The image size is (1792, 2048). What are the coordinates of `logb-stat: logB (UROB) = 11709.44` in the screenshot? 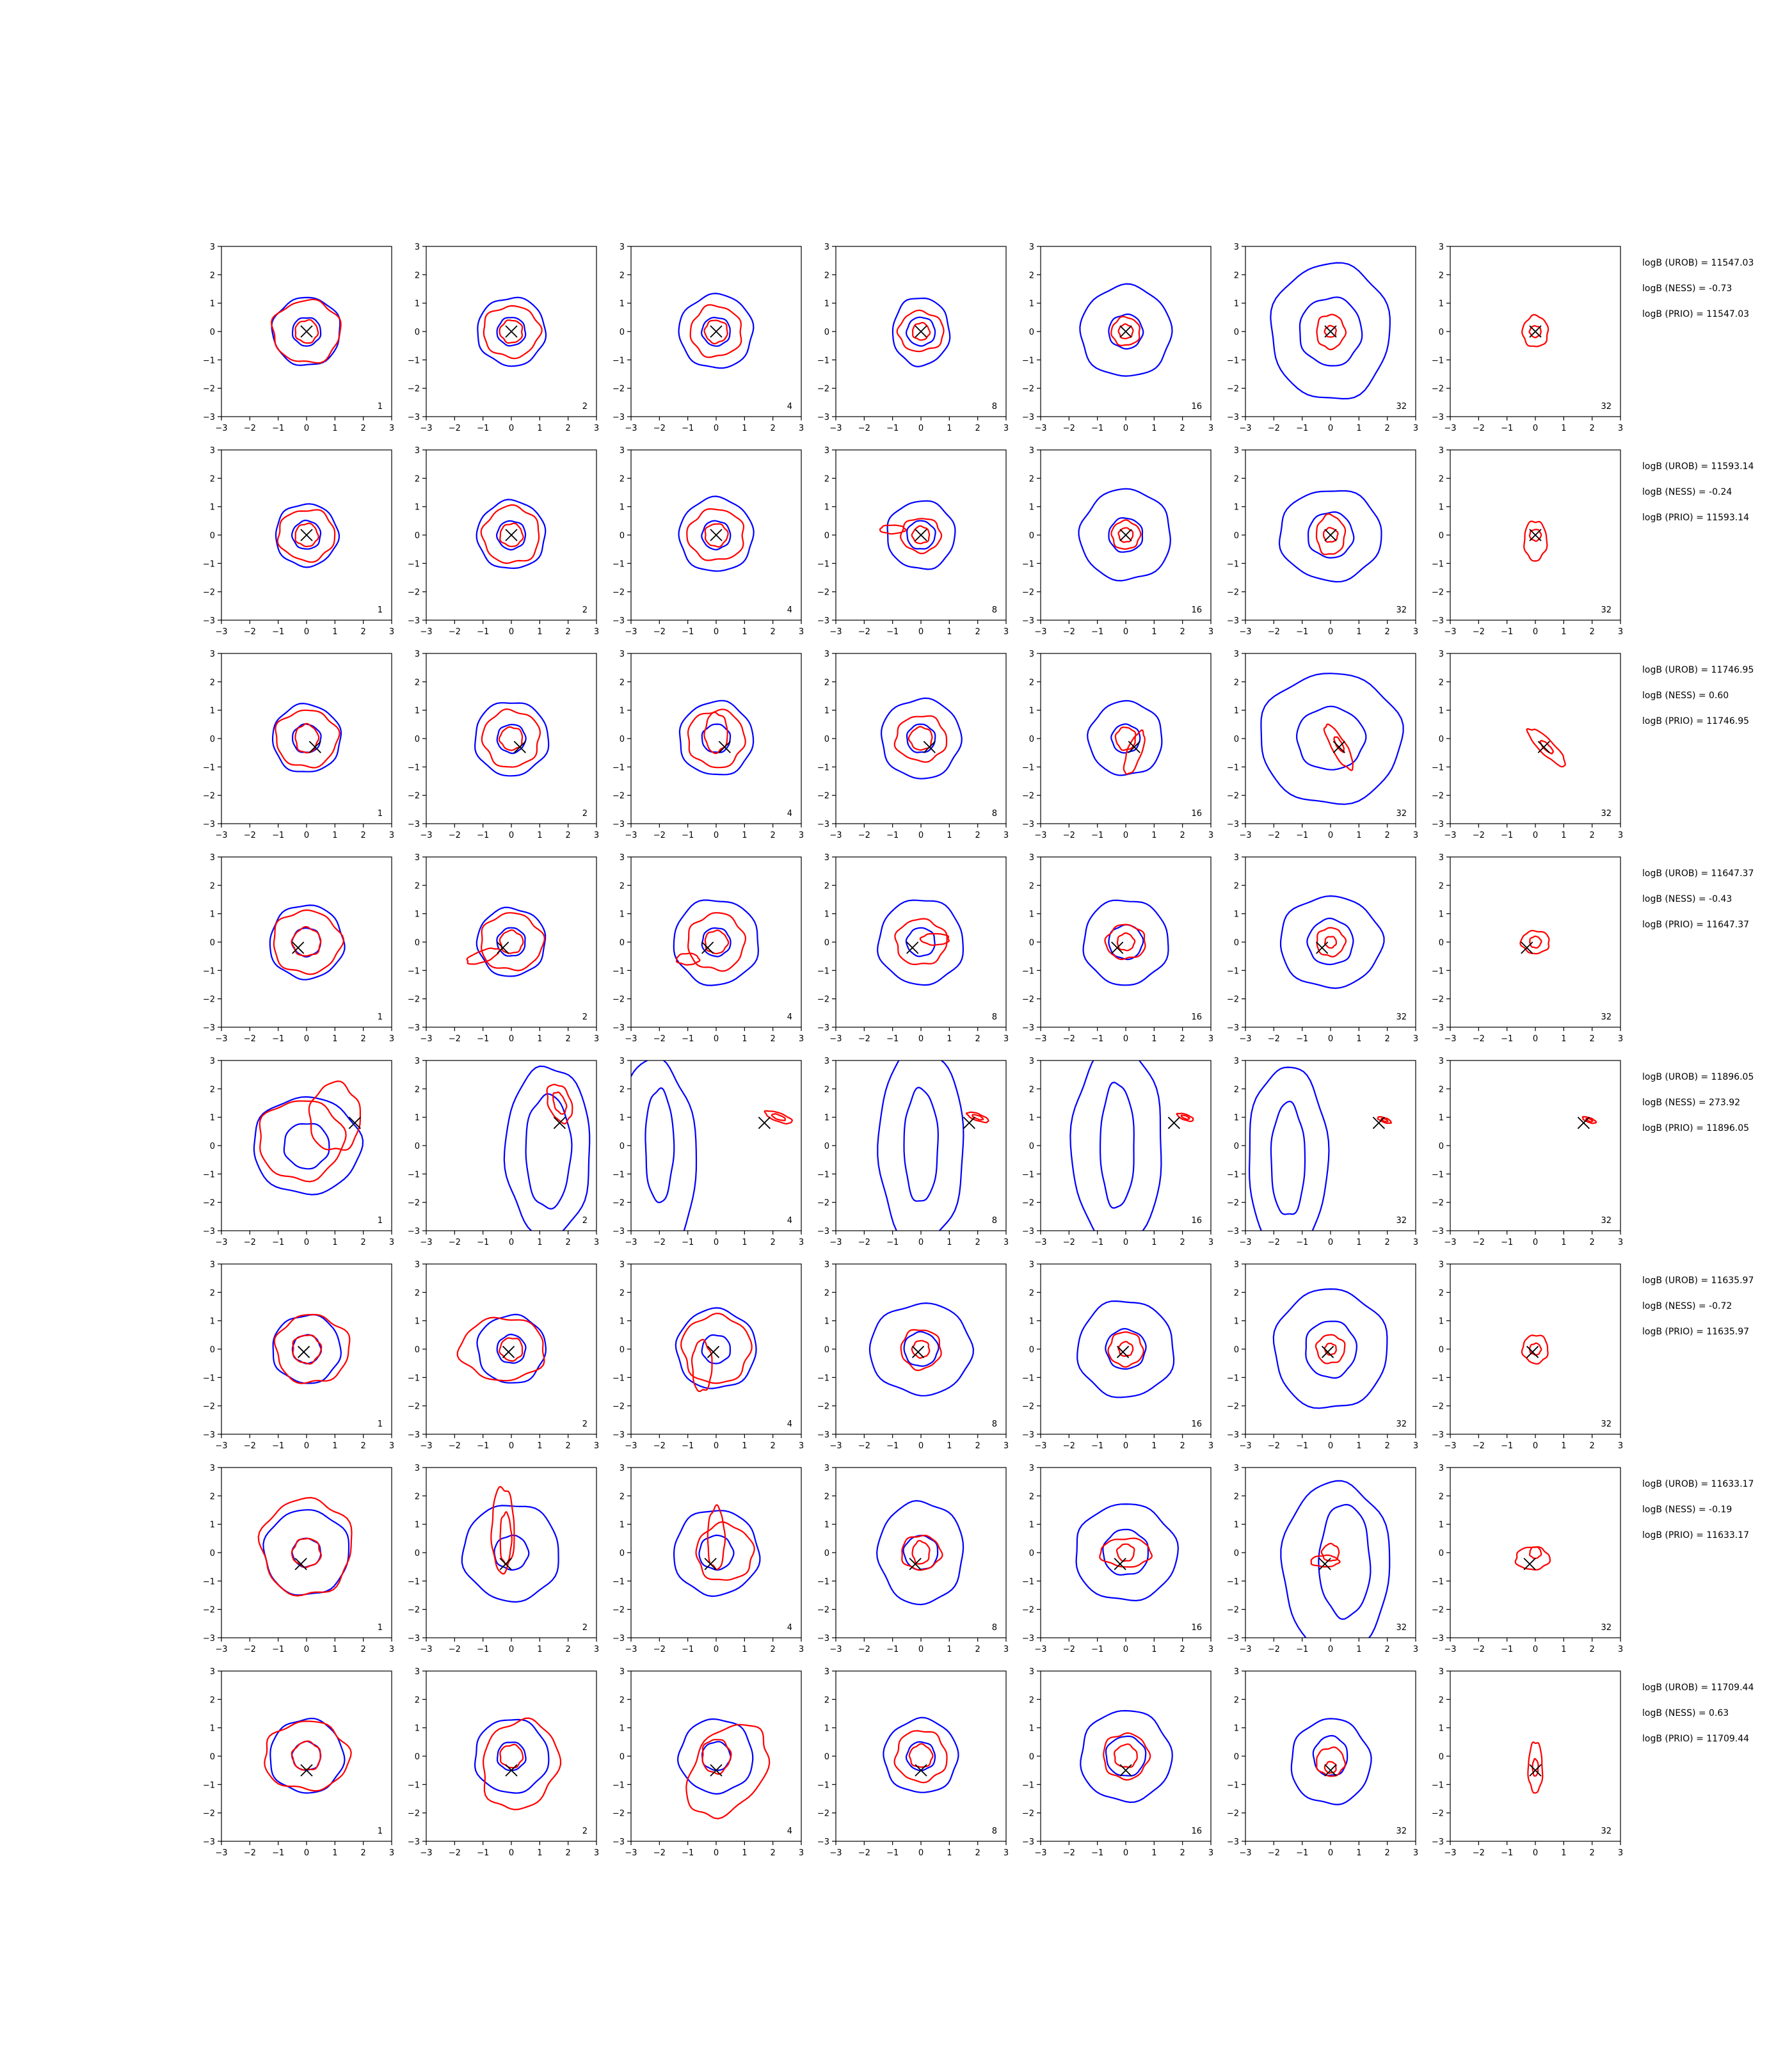 It's located at (1698, 1688).